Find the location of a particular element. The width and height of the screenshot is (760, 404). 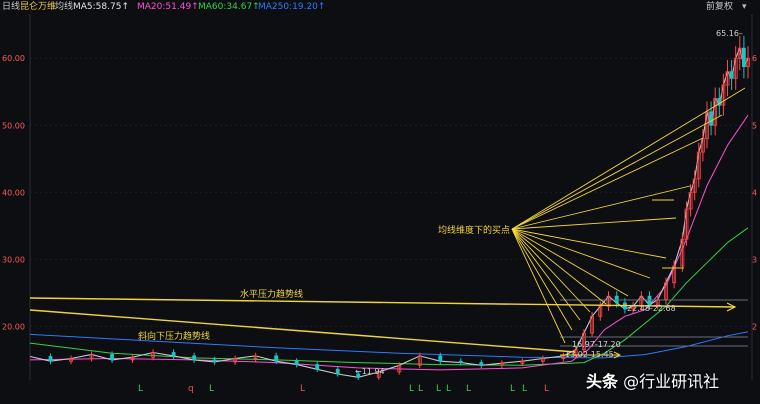

y-tick-label-right: 4 is located at coordinates (754, 192).